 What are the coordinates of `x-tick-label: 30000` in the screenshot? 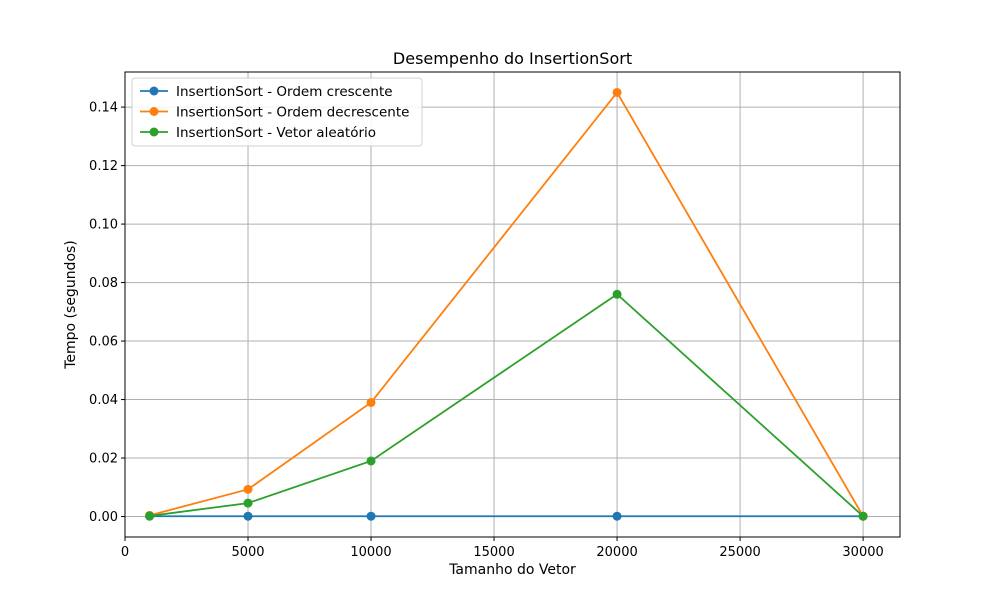 It's located at (862, 552).